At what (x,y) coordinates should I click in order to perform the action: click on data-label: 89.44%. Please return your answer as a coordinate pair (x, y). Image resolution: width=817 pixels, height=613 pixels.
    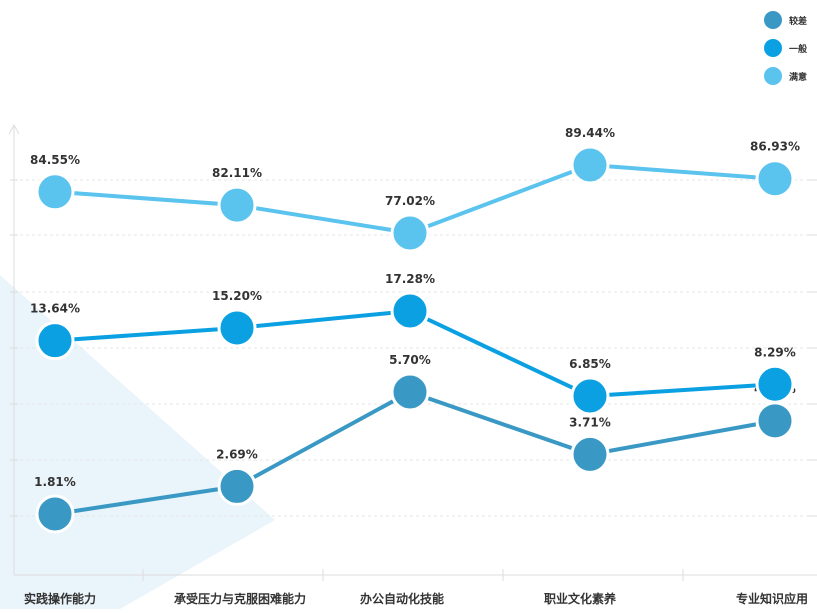
    Looking at the image, I should click on (590, 133).